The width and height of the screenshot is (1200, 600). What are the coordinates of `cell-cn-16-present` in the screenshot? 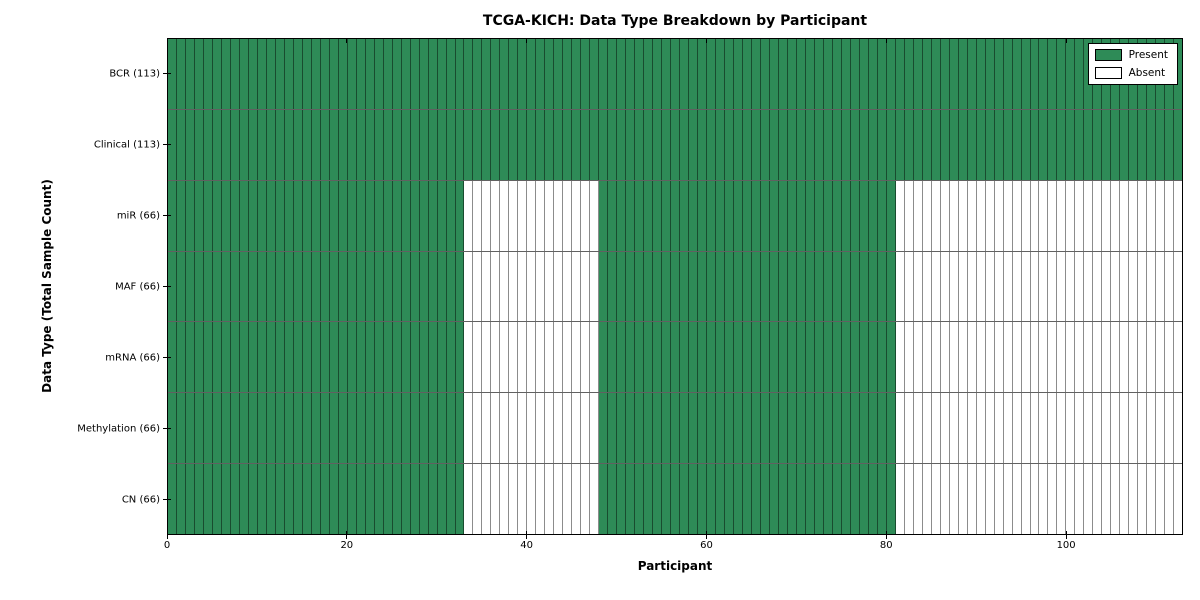 It's located at (316, 499).